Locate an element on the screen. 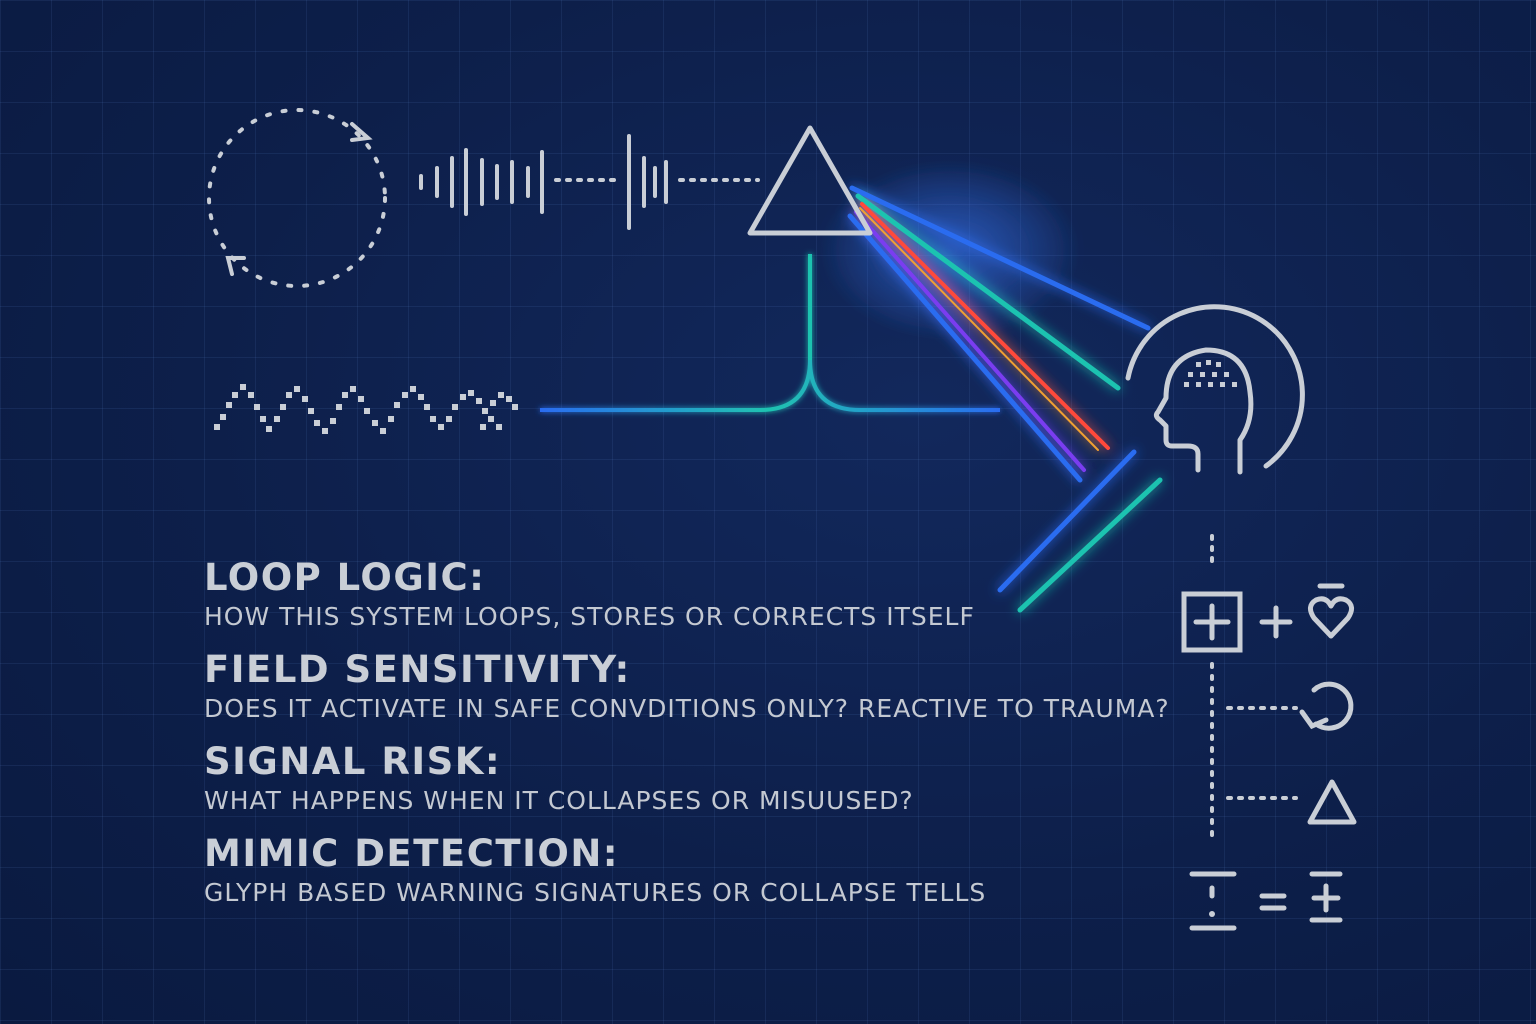  section-heading: LOOP LOGIC: is located at coordinates (345, 577).